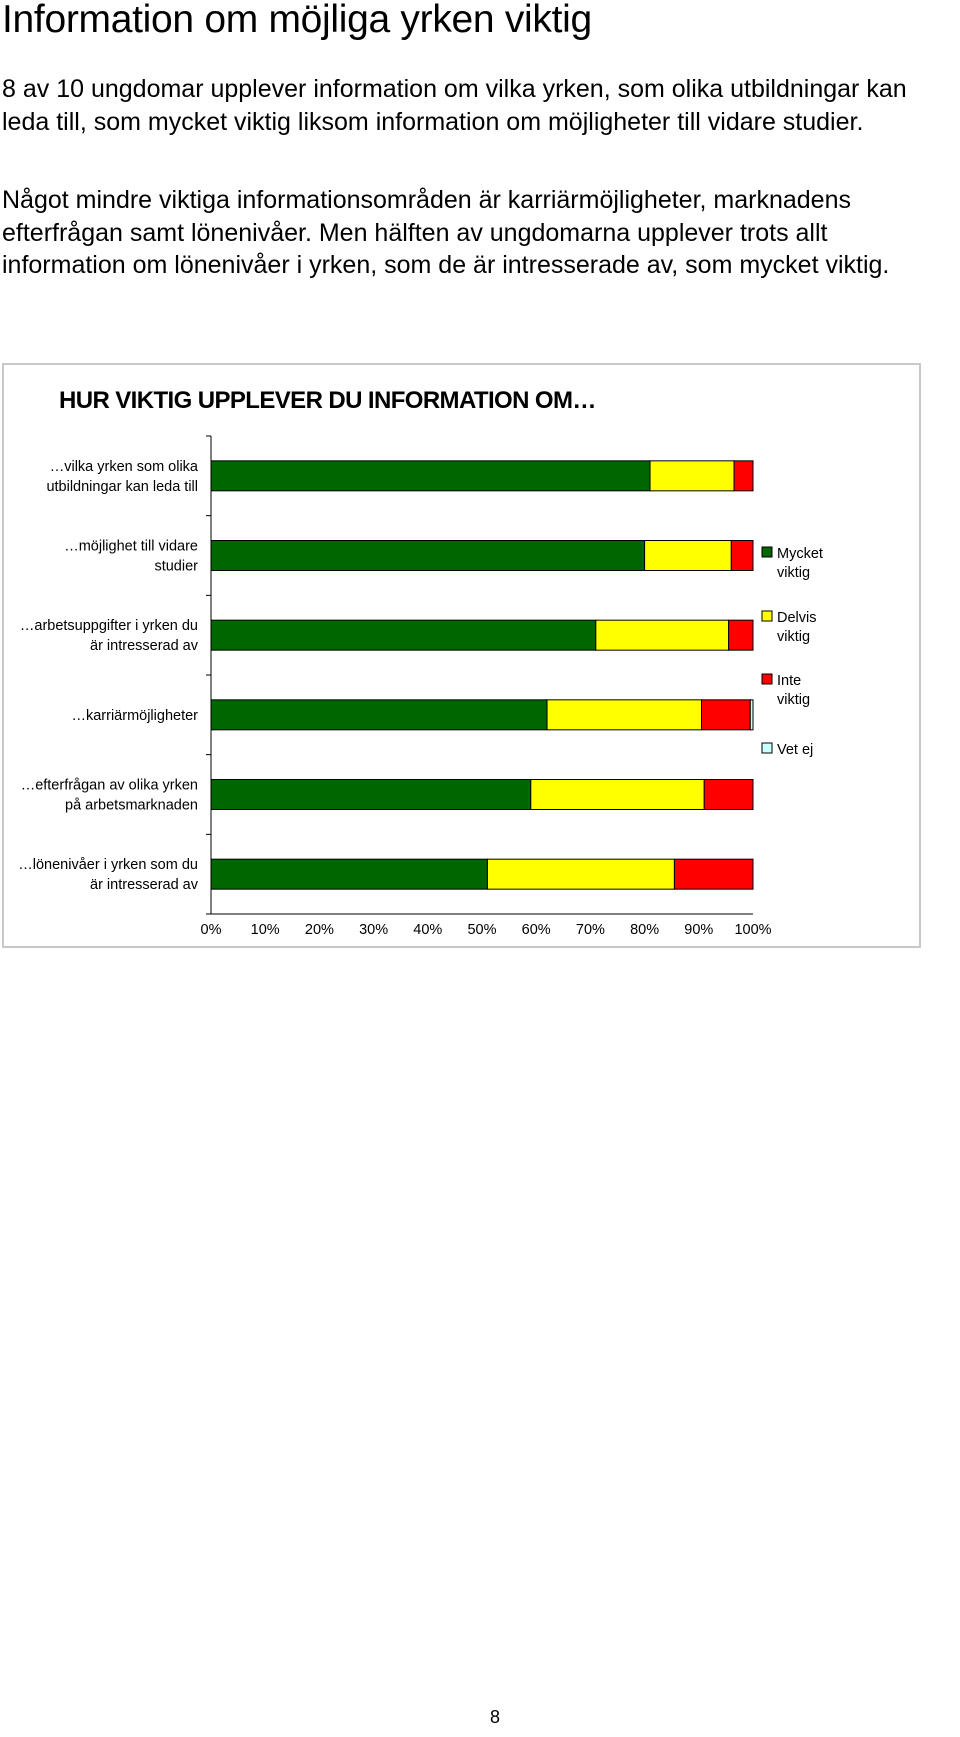 The image size is (960, 1737). What do you see at coordinates (211, 930) in the screenshot?
I see `x-tick-label: 0%` at bounding box center [211, 930].